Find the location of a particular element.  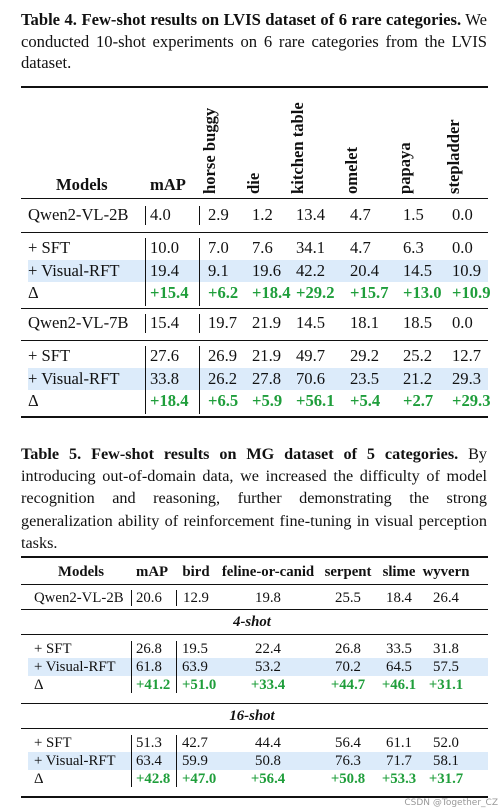

table5-cell-model: Qwen2-VL-2B is located at coordinates (79, 598).